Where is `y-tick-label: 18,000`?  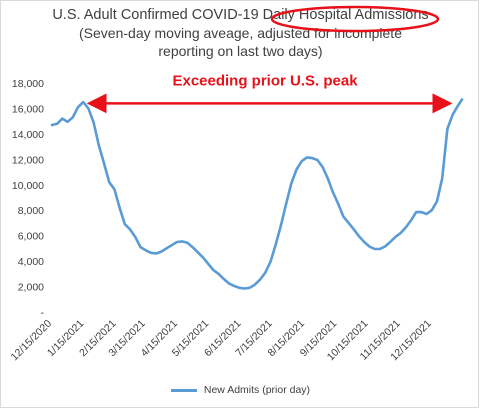 y-tick-label: 18,000 is located at coordinates (28, 84).